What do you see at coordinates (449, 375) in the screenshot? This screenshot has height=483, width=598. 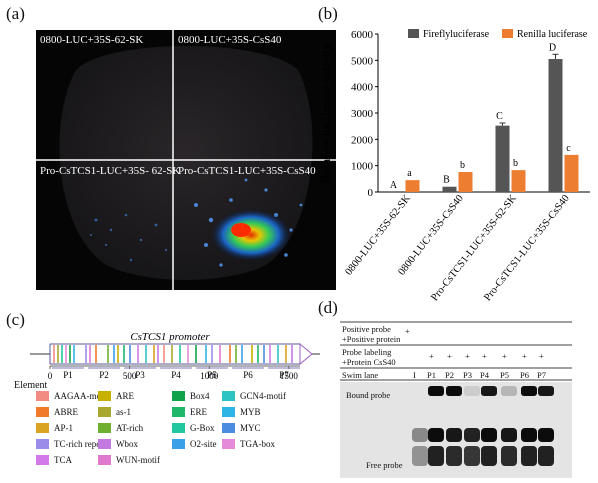 I see `lane-label: P2` at bounding box center [449, 375].